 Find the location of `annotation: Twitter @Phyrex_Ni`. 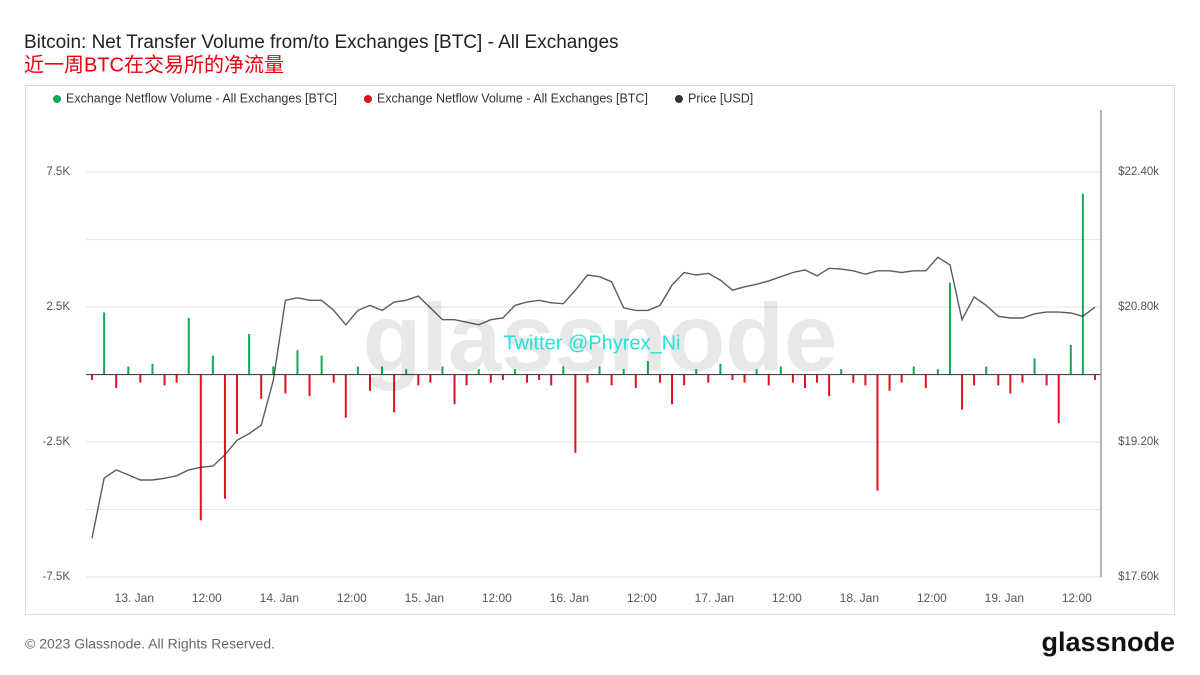

annotation: Twitter @Phyrex_Ni is located at coordinates (591, 343).